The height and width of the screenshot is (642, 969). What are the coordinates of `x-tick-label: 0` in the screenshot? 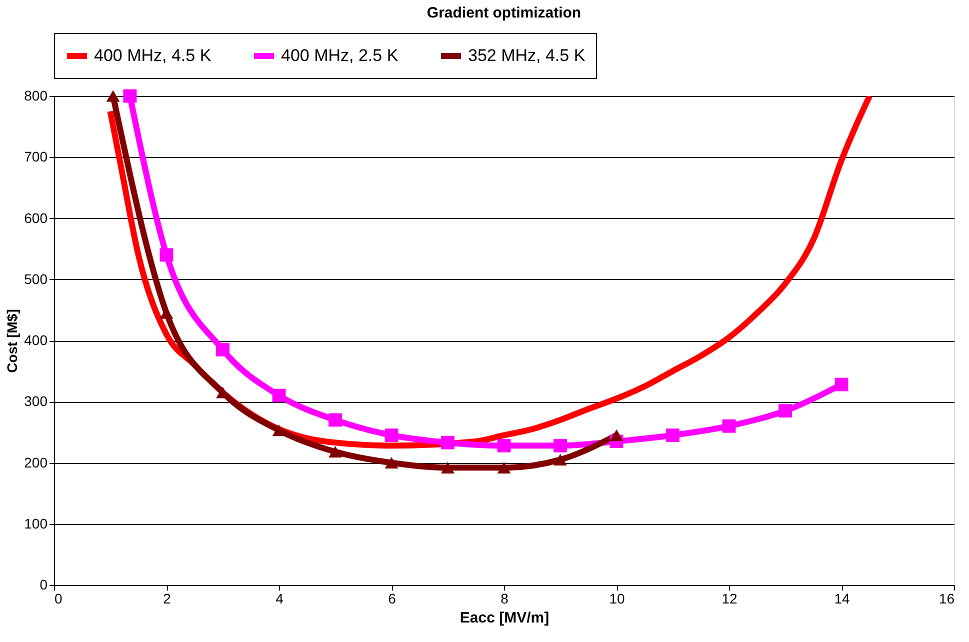 It's located at (58, 598).